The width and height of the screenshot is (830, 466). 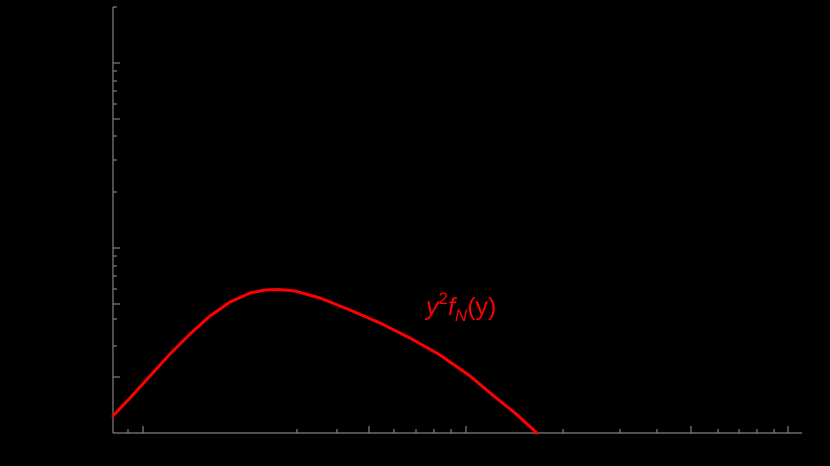 I want to click on curve-label: y2fN(y), so click(x=461, y=306).